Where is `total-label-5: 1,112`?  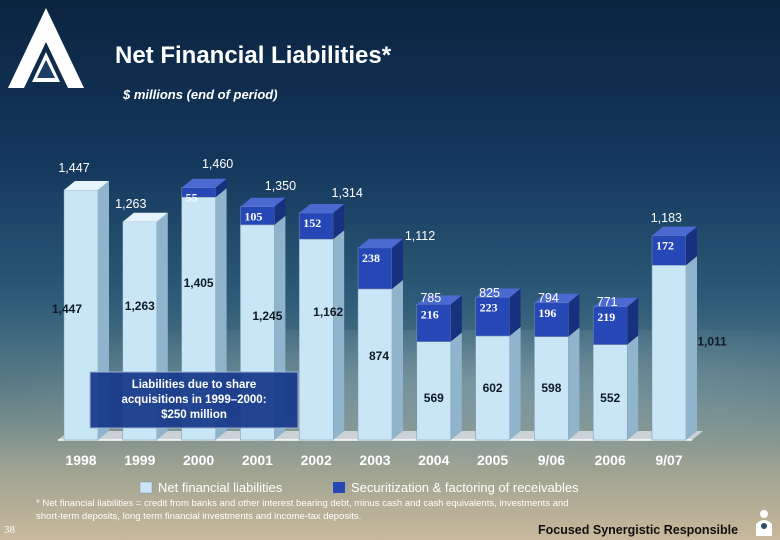 total-label-5: 1,112 is located at coordinates (420, 236).